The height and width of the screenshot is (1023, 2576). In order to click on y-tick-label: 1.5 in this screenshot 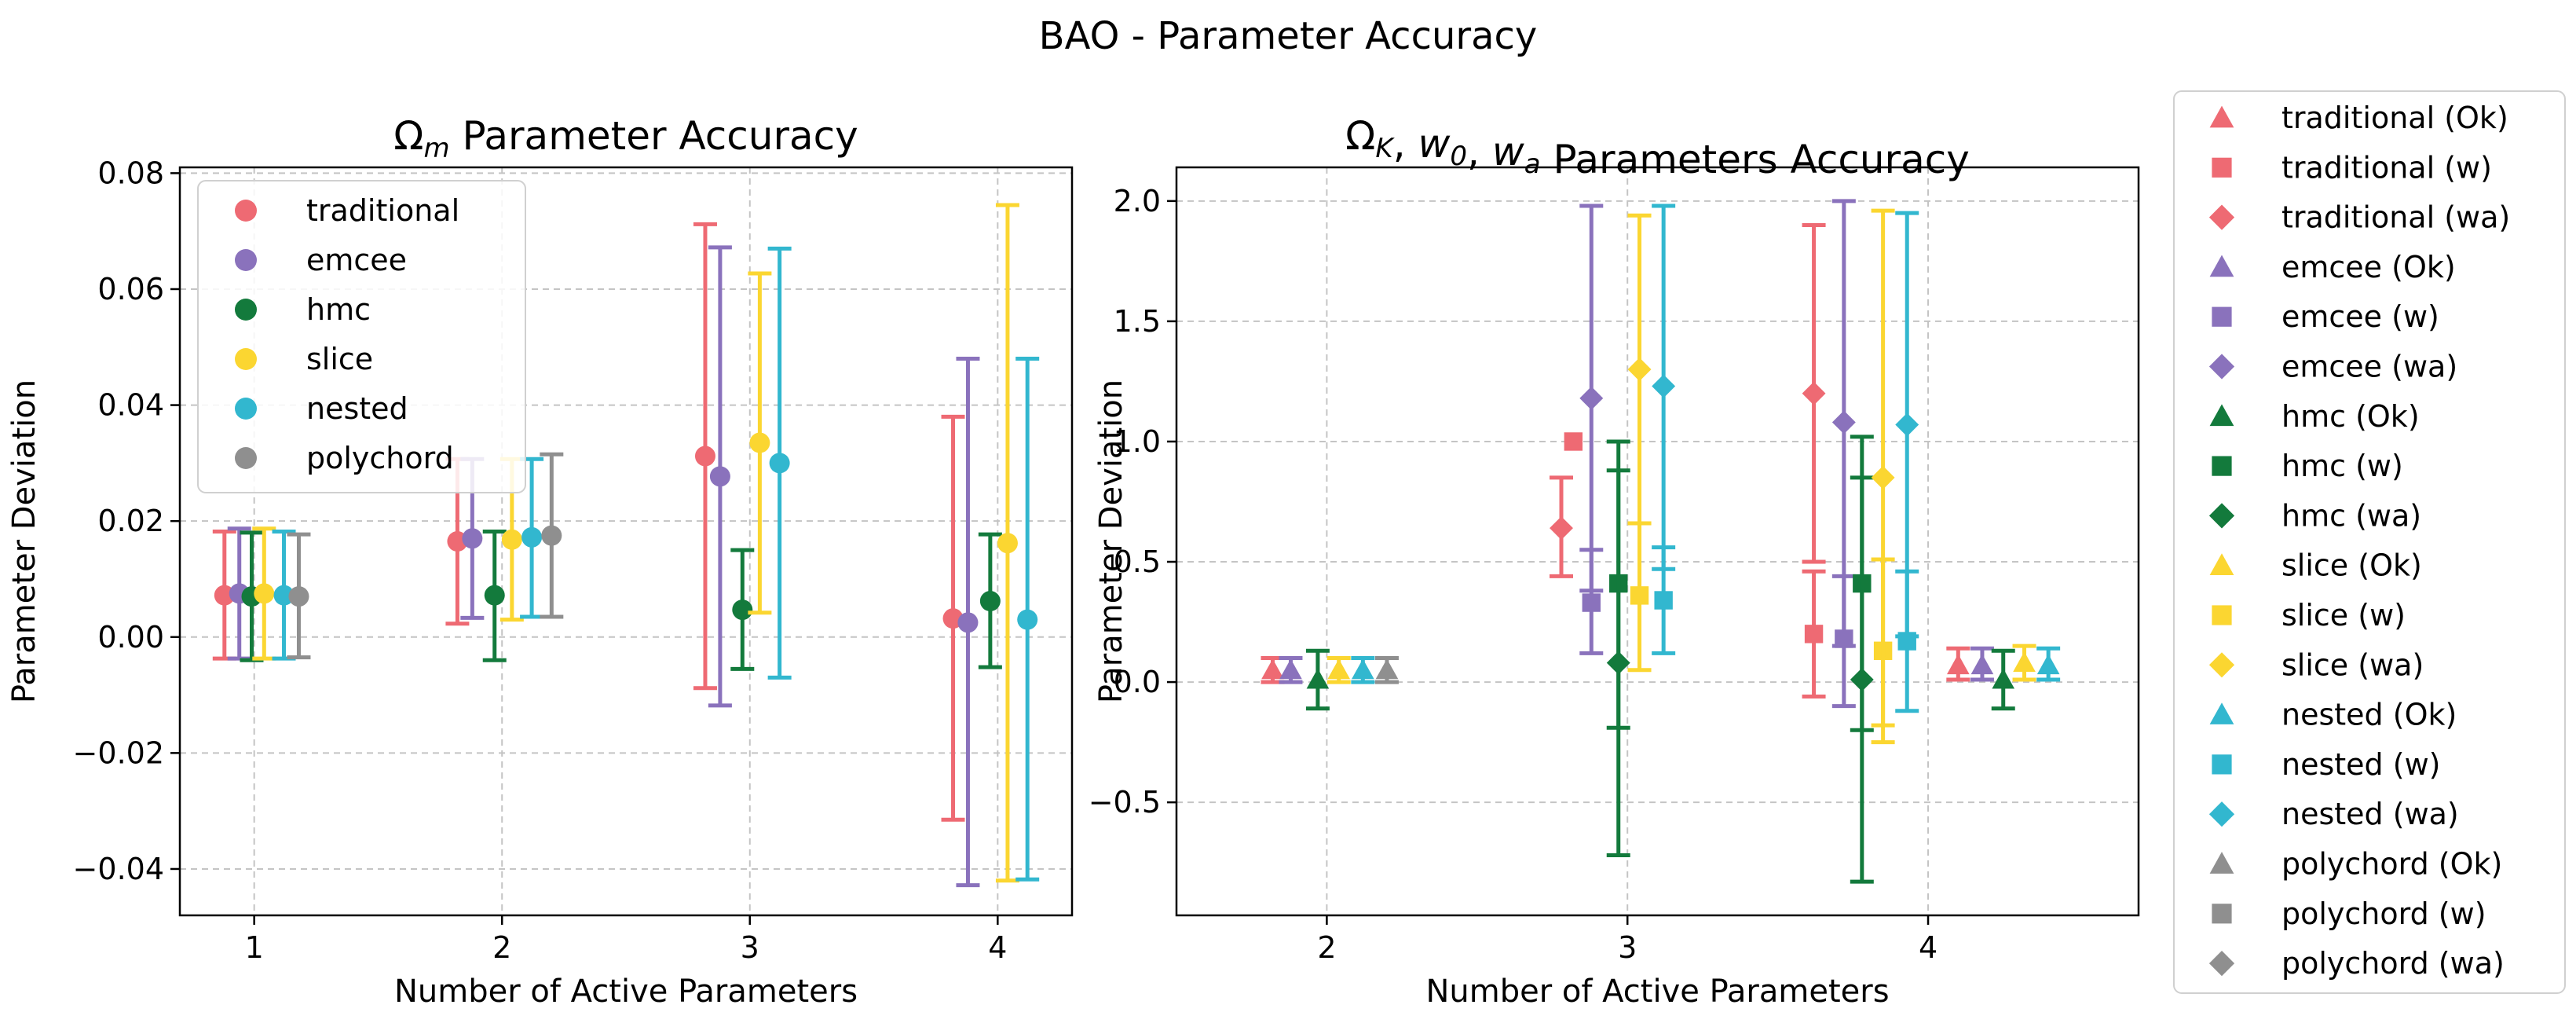, I will do `click(1138, 321)`.